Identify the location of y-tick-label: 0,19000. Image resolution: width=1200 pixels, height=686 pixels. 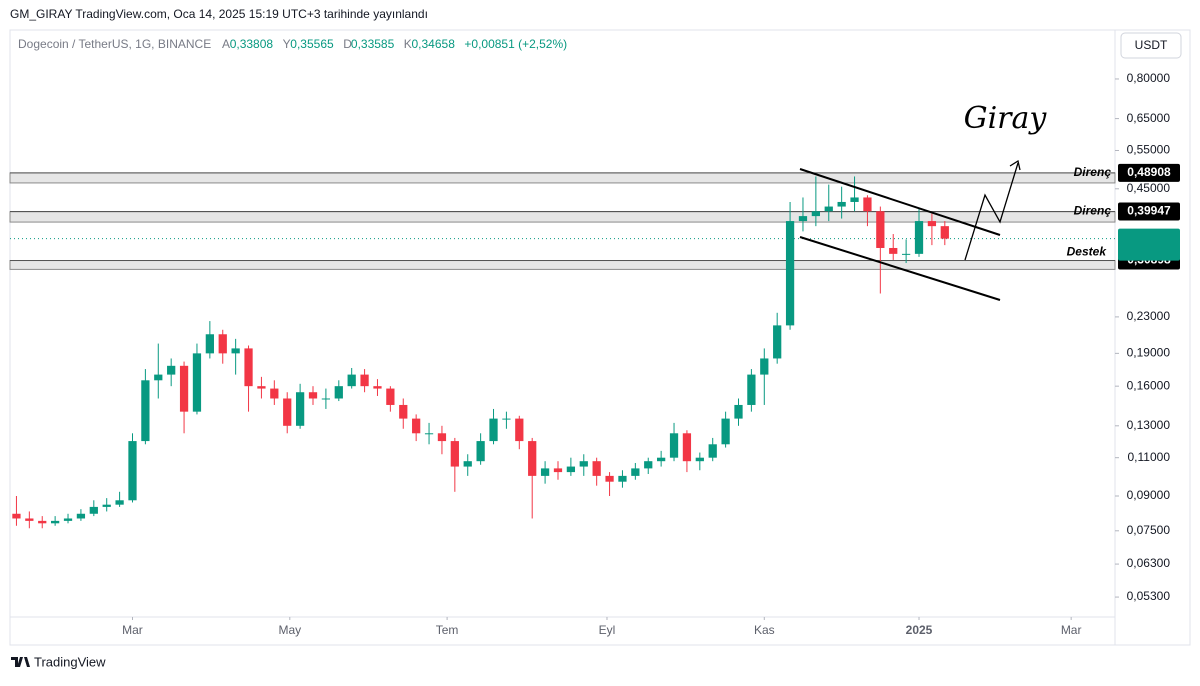
(1149, 353).